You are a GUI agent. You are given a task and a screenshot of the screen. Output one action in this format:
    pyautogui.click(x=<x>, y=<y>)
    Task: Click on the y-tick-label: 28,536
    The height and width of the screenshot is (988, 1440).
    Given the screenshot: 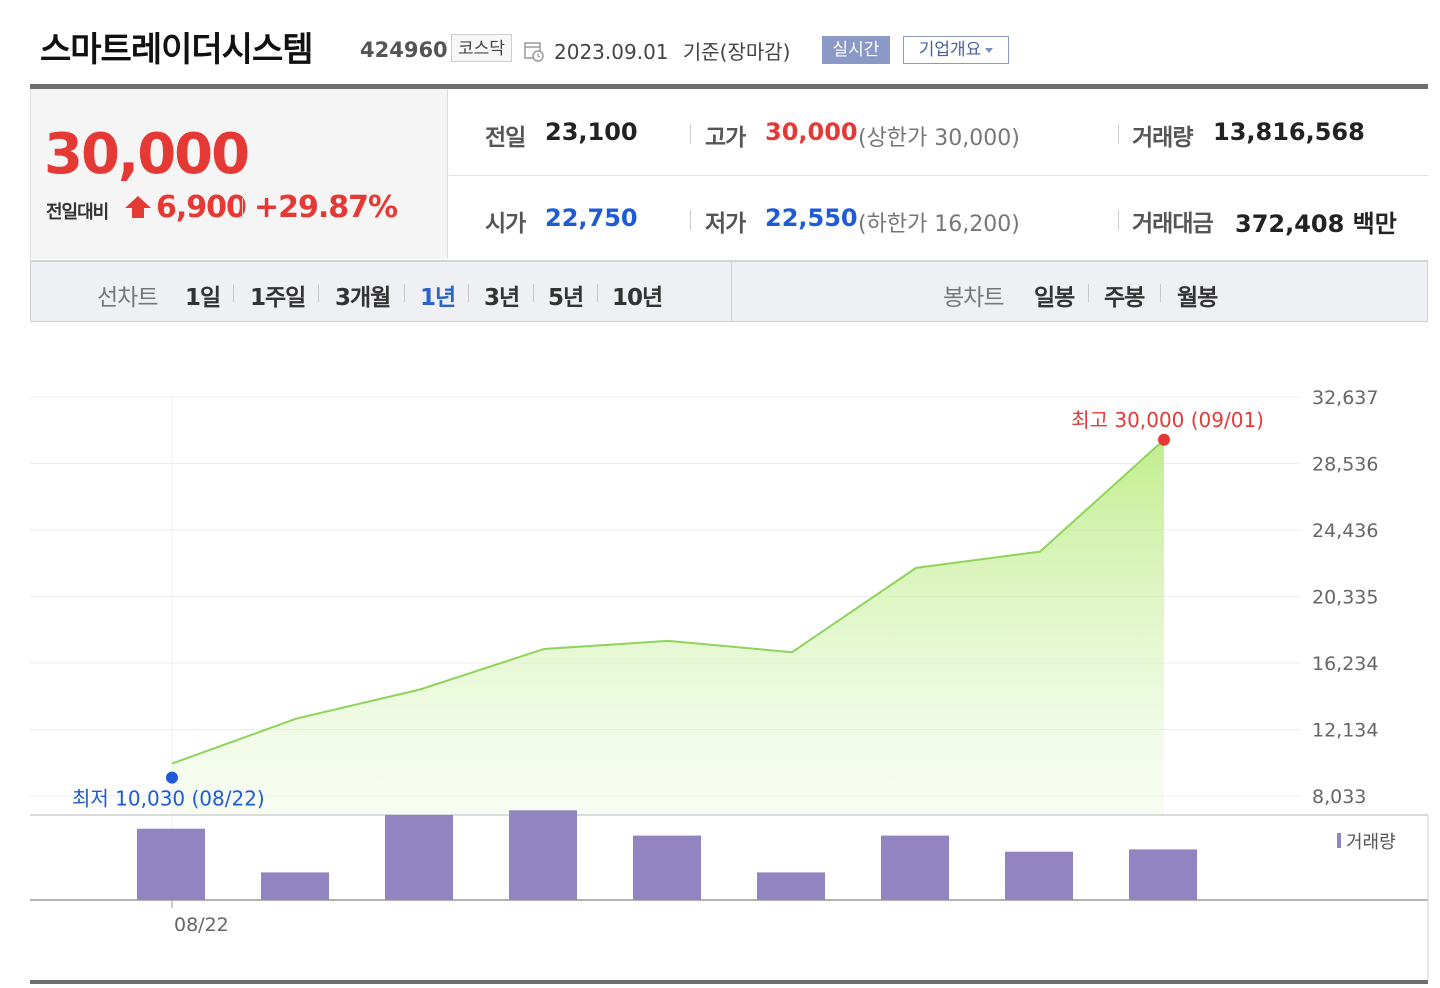 What is the action you would take?
    pyautogui.click(x=1345, y=465)
    